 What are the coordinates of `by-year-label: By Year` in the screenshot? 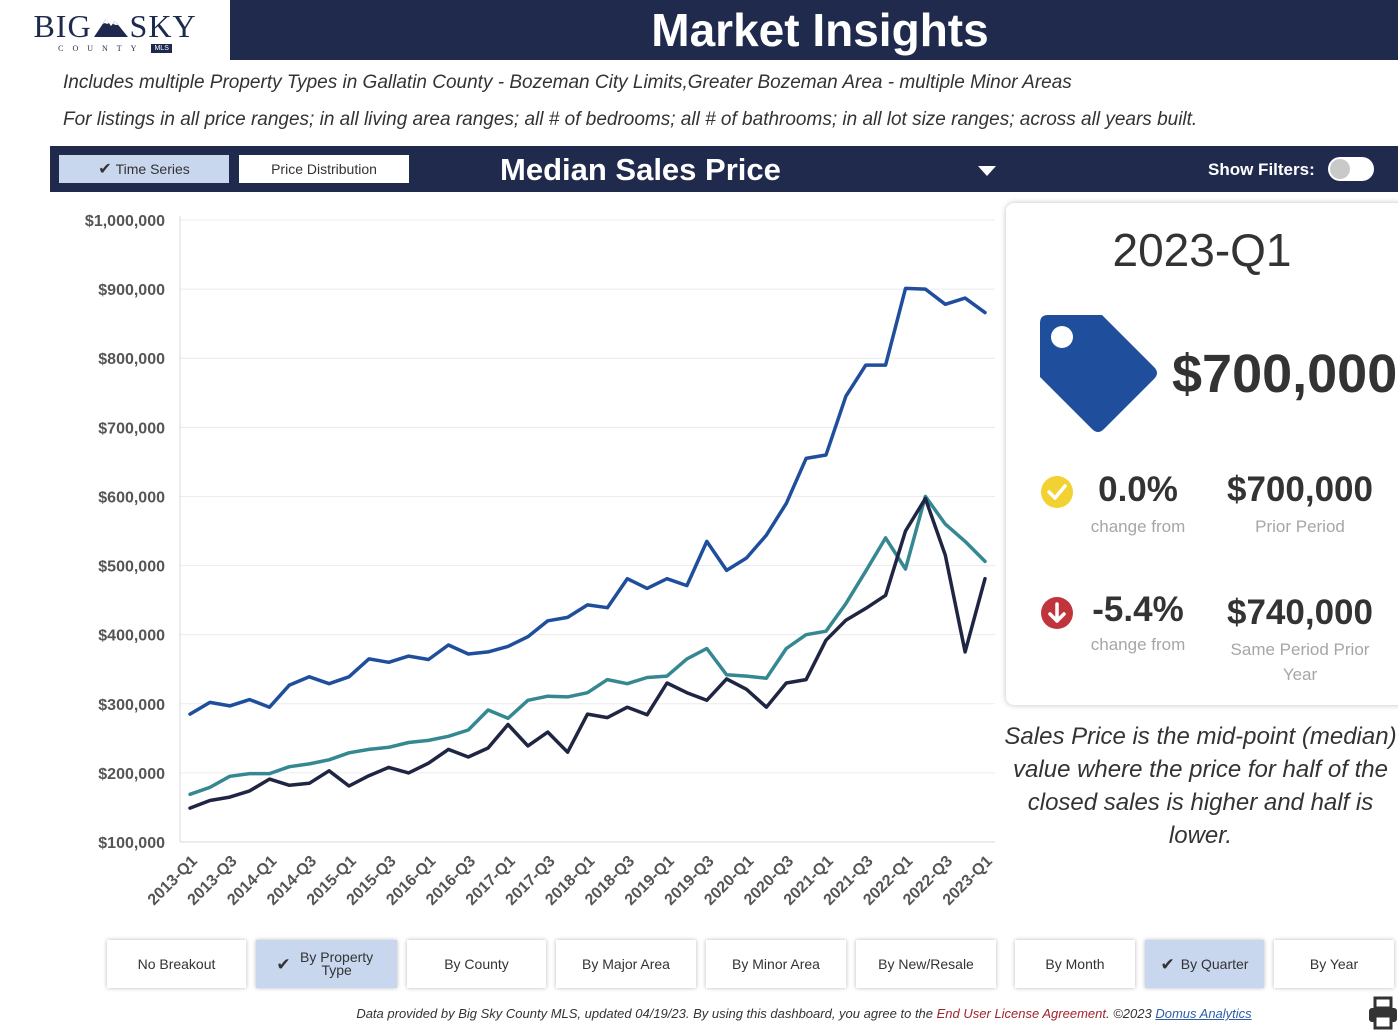 It's located at (1334, 963).